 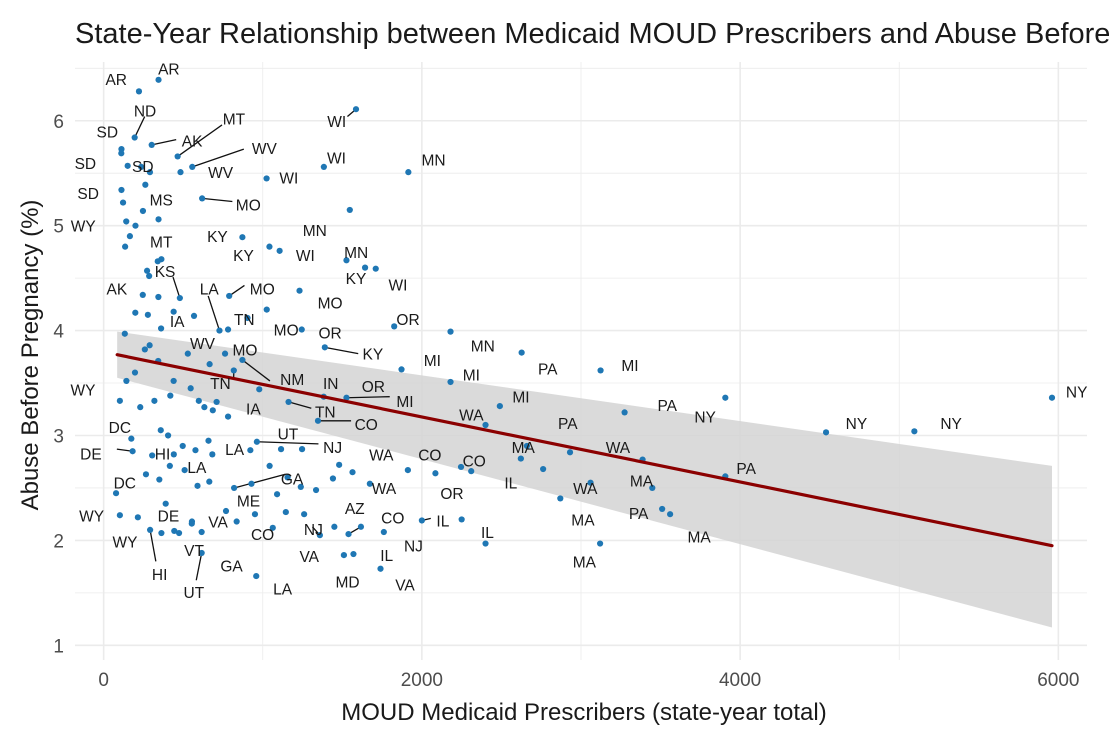 What do you see at coordinates (292, 380) in the screenshot?
I see `point-label: NM` at bounding box center [292, 380].